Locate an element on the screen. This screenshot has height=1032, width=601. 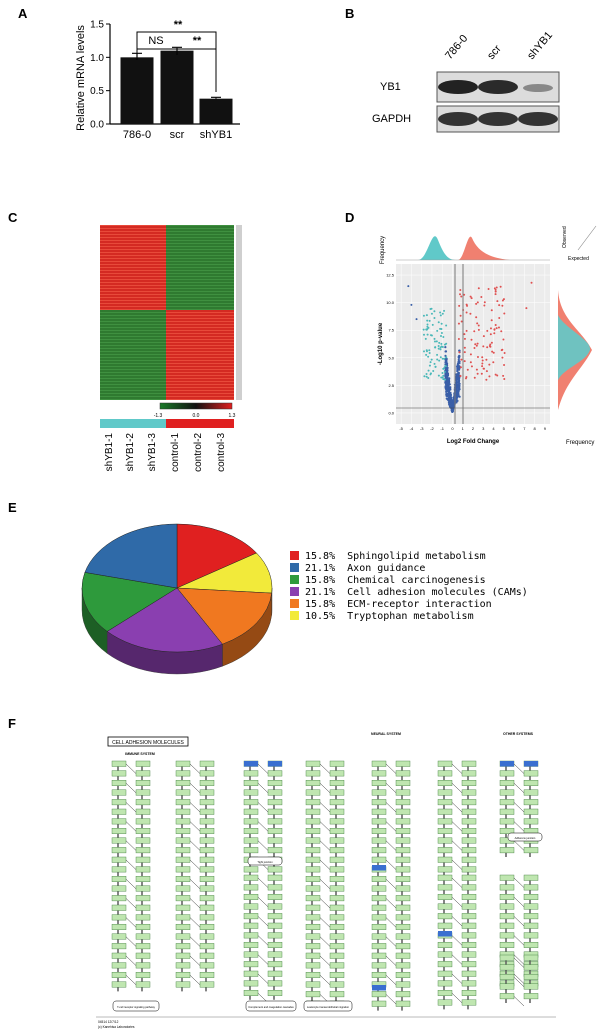
legend-percent: 21.1% is located at coordinates (320, 592).